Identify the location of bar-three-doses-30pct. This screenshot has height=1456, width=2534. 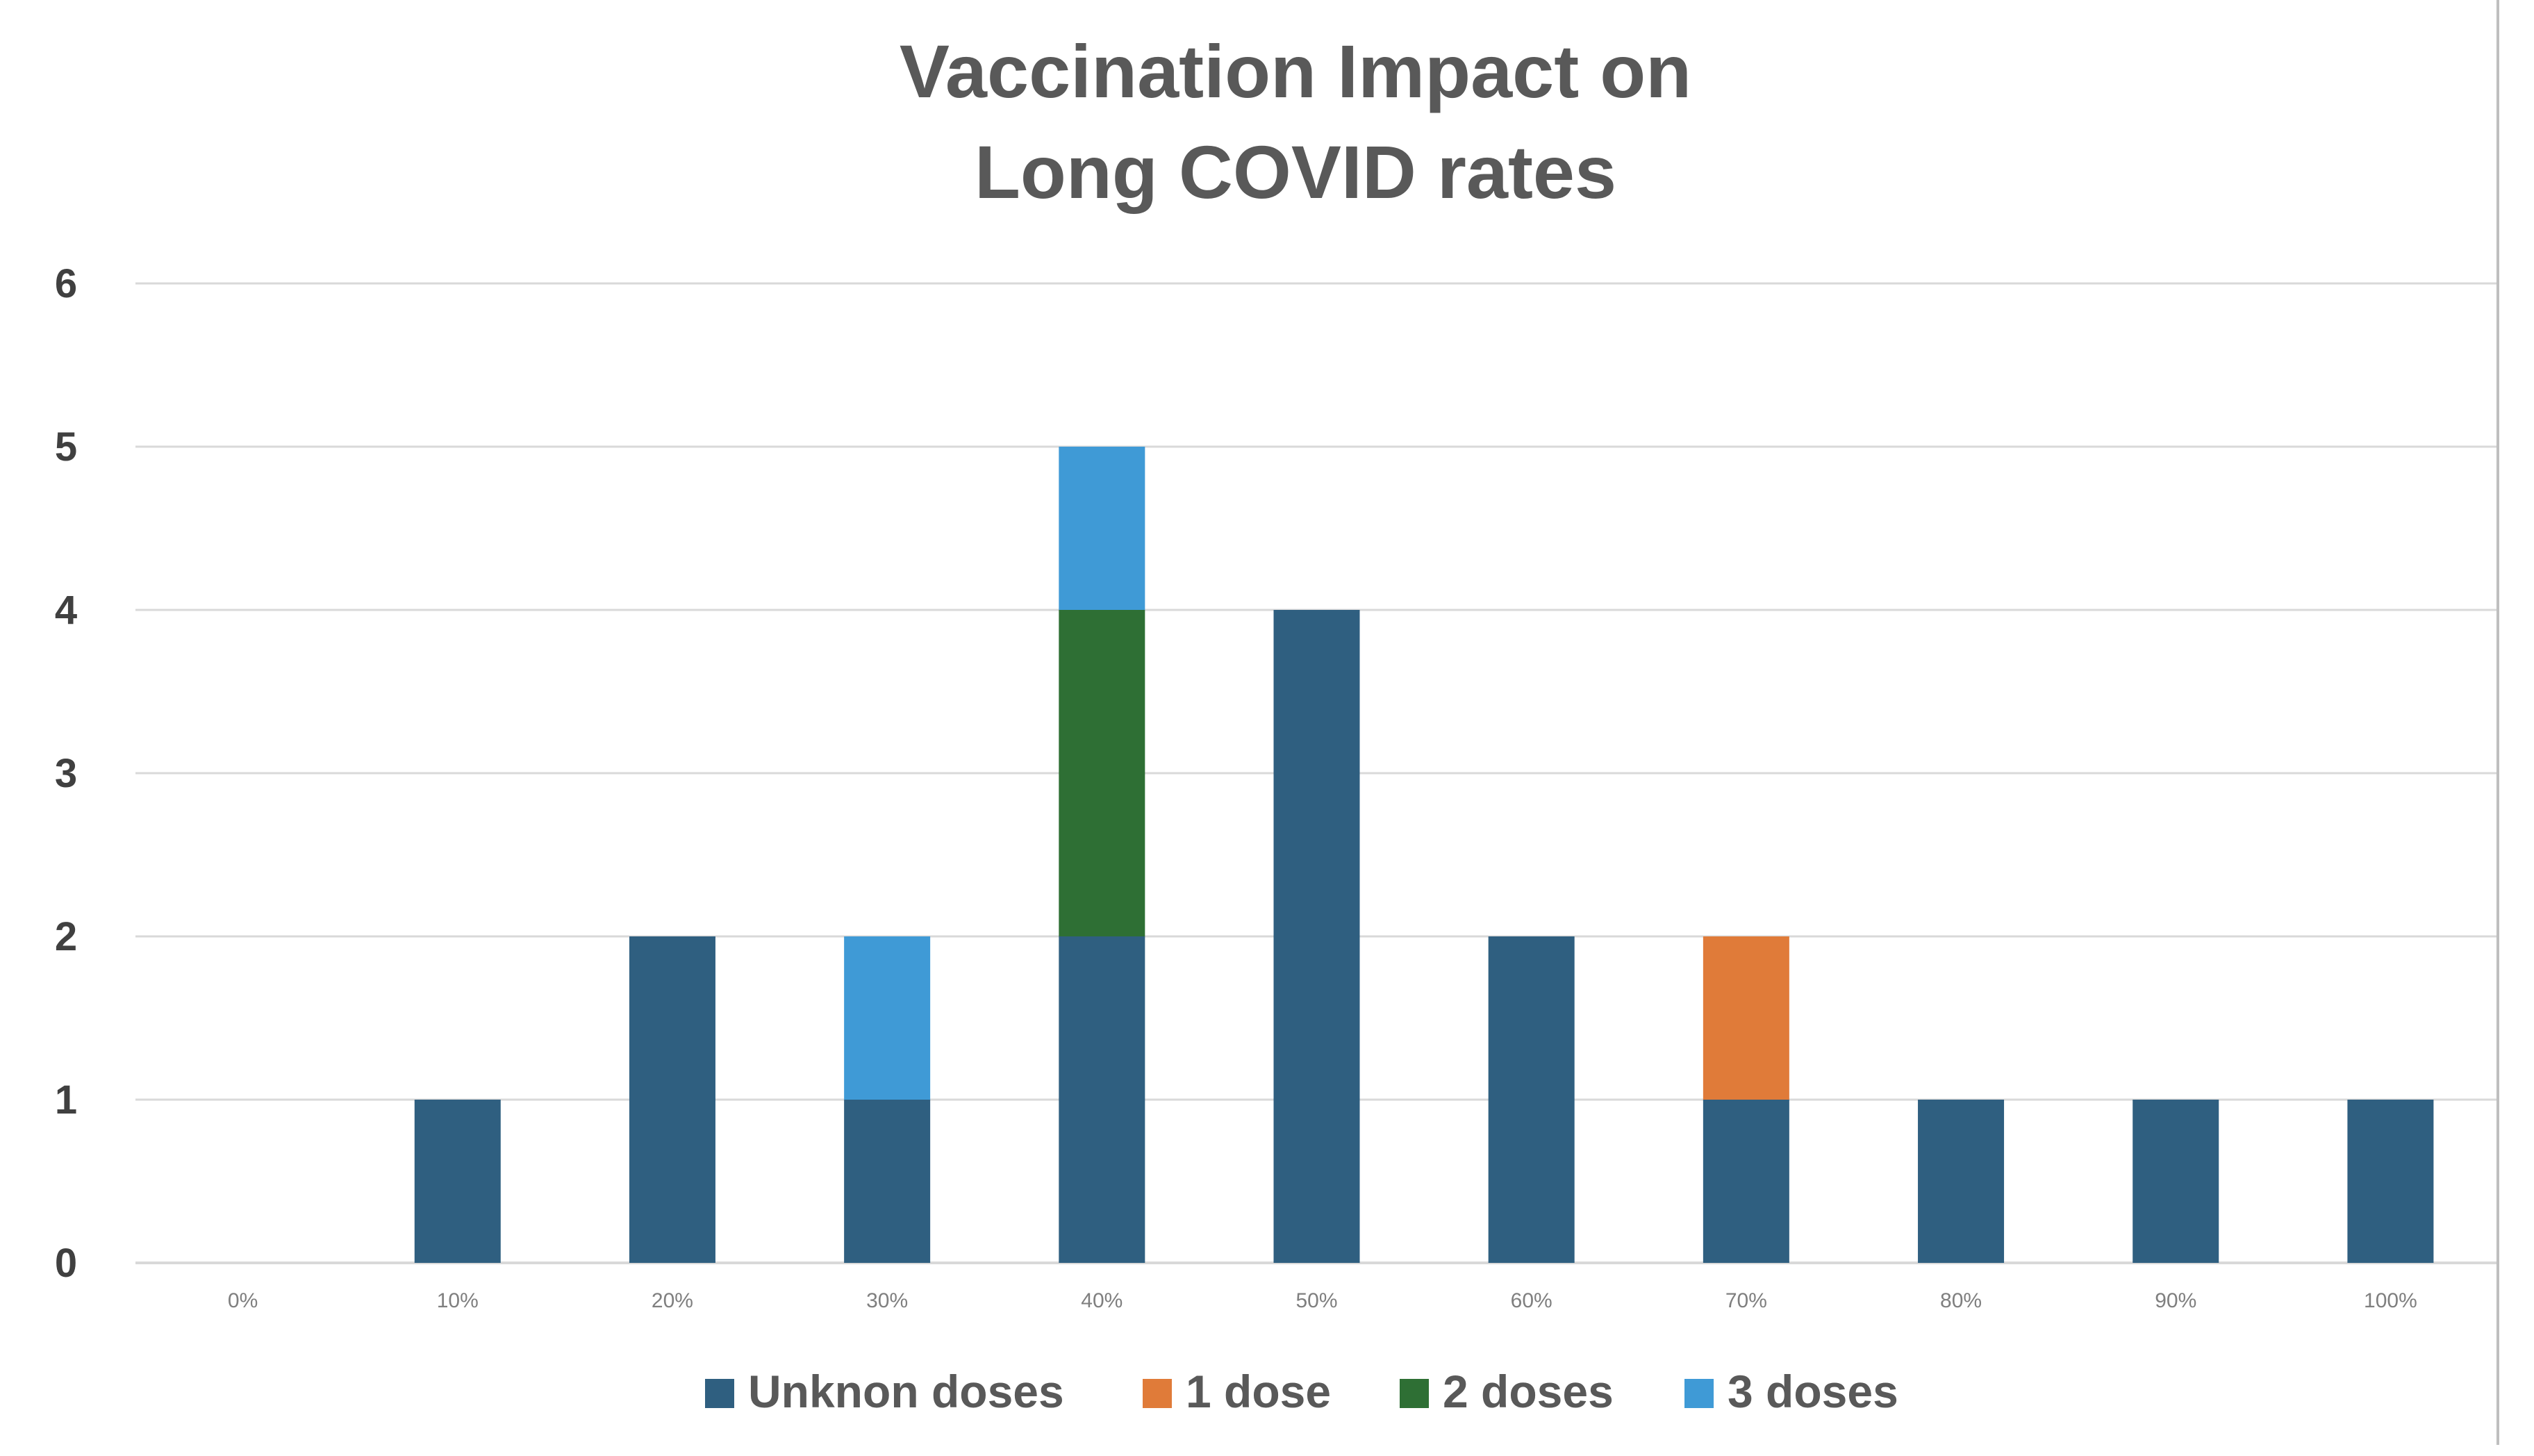
(887, 1018).